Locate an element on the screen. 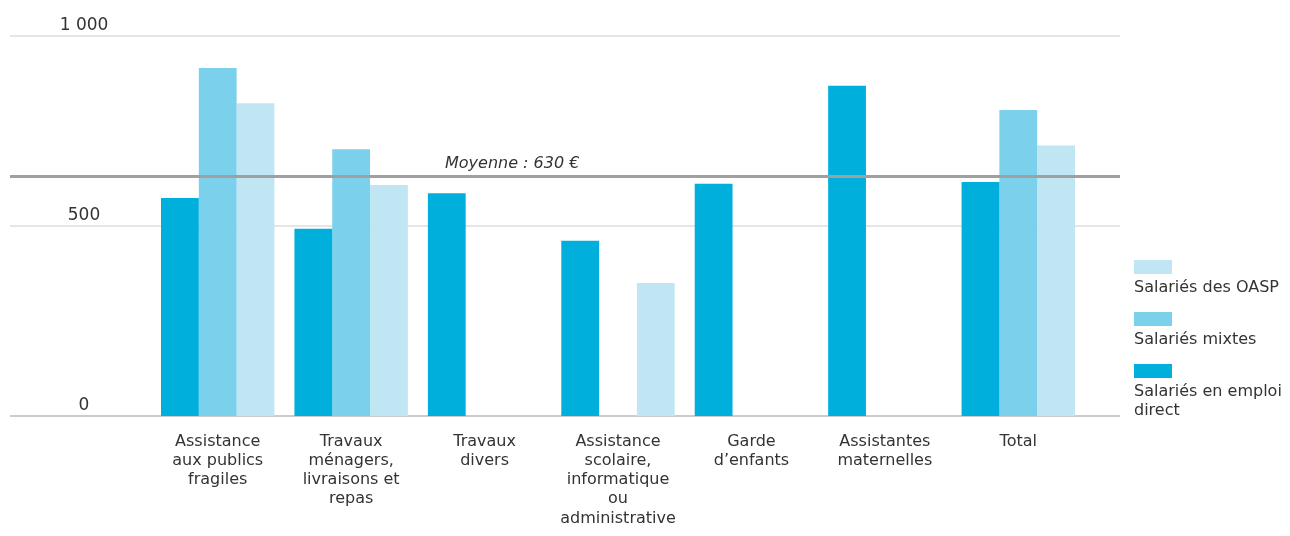 This screenshot has height=536, width=1290. legend-label: Salariés des OASP is located at coordinates (1207, 286).